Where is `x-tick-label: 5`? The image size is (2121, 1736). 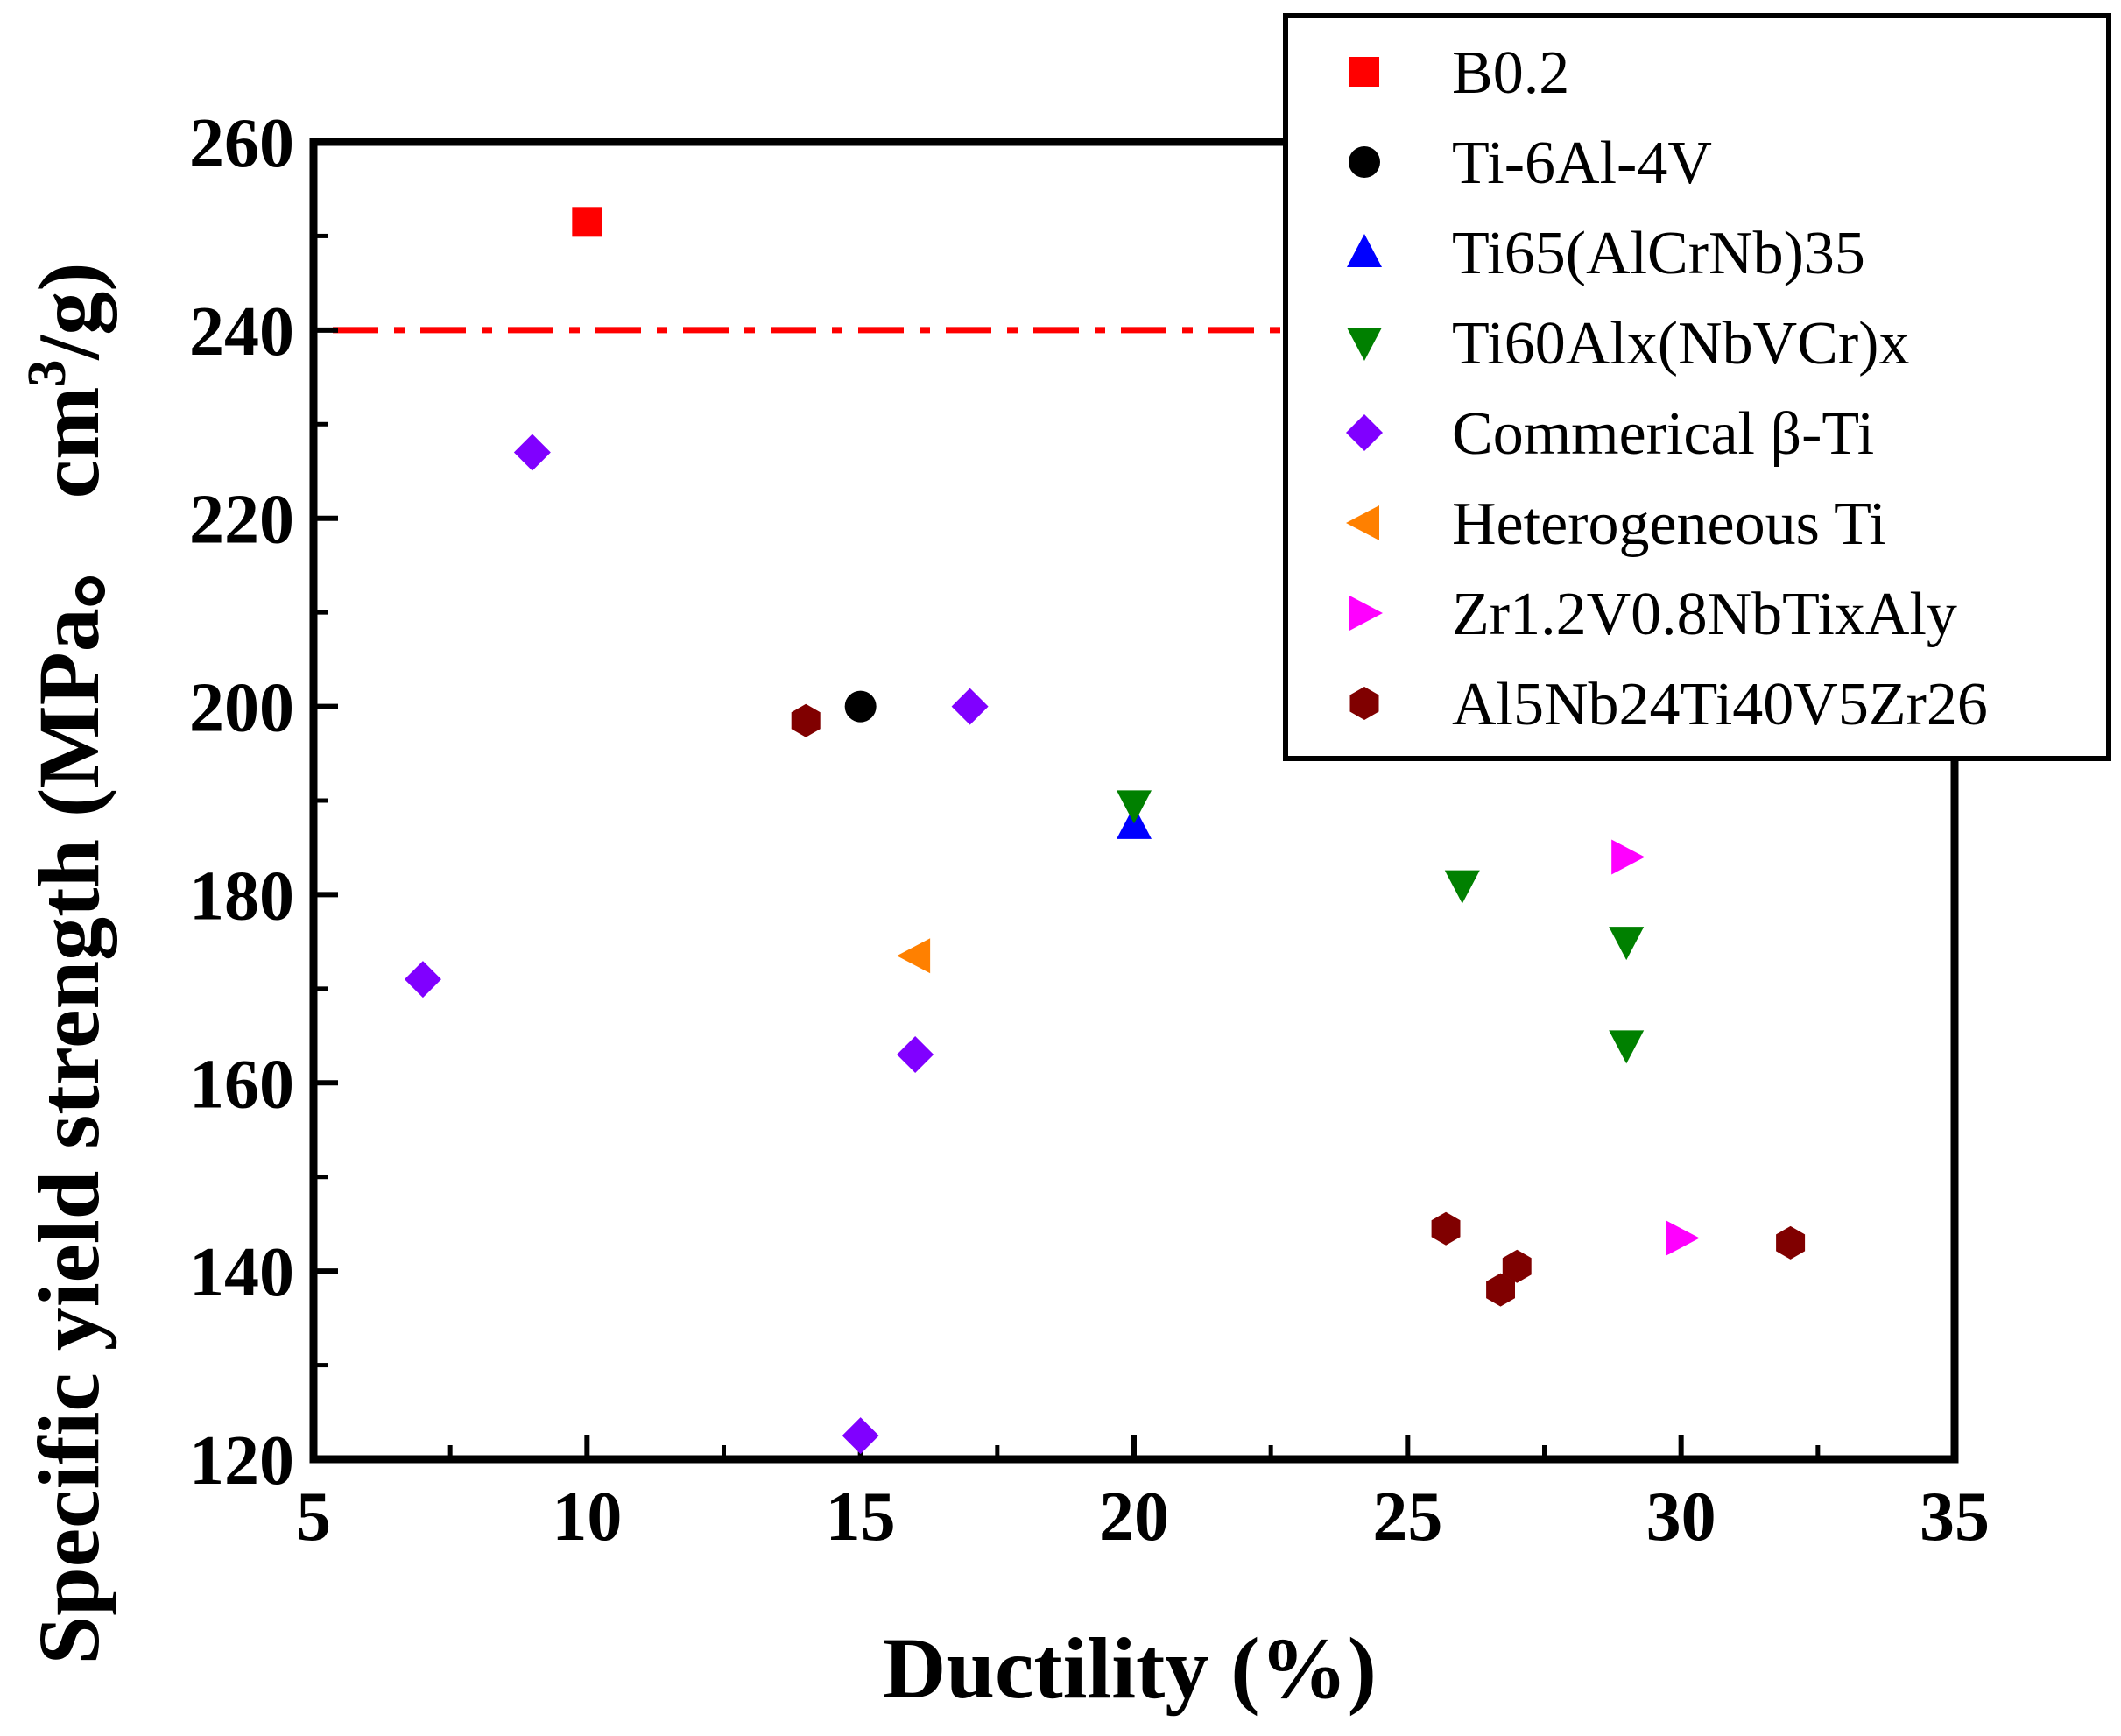 x-tick-label: 5 is located at coordinates (313, 1517).